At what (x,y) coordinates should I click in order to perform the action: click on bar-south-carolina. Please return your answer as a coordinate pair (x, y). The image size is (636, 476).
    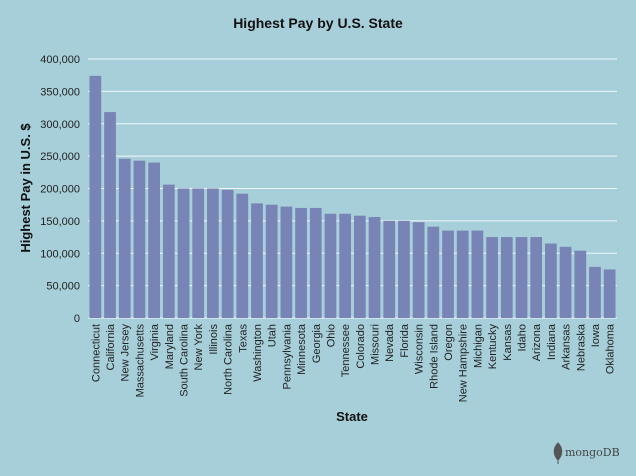
    Looking at the image, I should click on (183, 253).